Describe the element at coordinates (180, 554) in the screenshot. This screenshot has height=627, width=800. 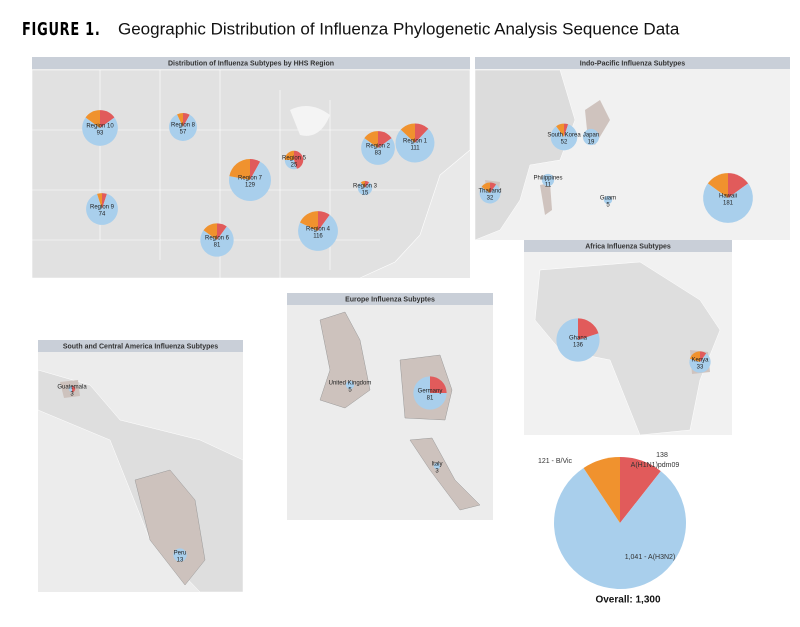
I see `marker-label: Peru` at that location.